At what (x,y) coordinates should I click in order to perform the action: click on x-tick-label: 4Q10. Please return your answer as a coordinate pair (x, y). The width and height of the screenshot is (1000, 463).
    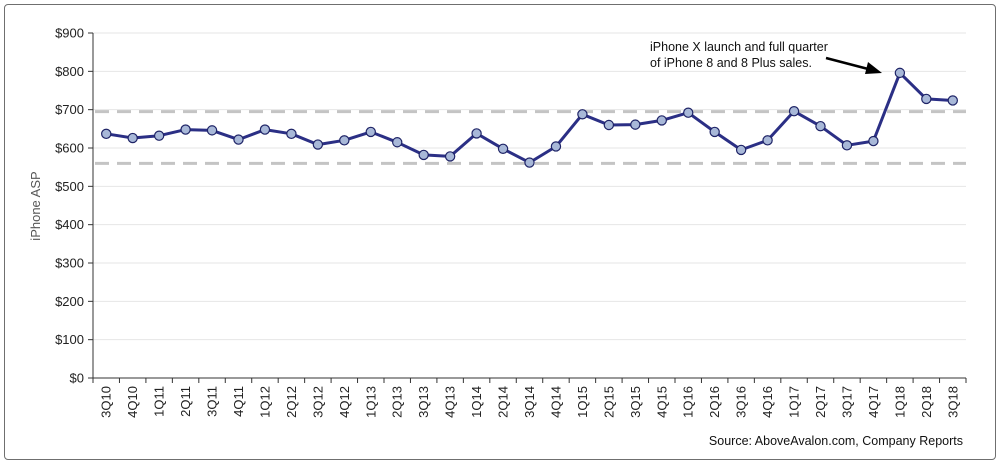
    Looking at the image, I should click on (132, 402).